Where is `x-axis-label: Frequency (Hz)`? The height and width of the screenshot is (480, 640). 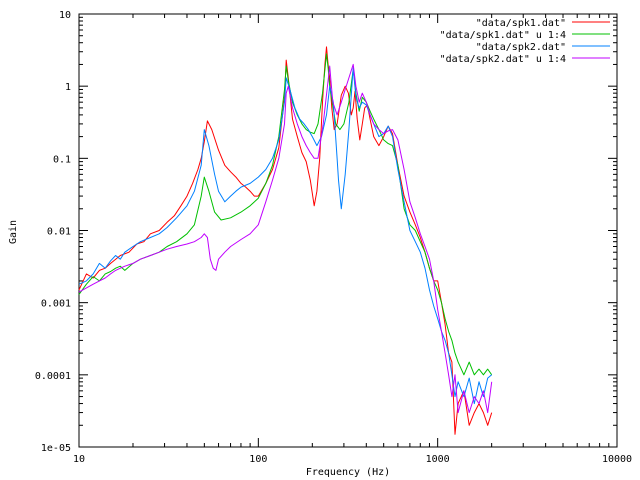 x-axis-label: Frequency (Hz) is located at coordinates (348, 472).